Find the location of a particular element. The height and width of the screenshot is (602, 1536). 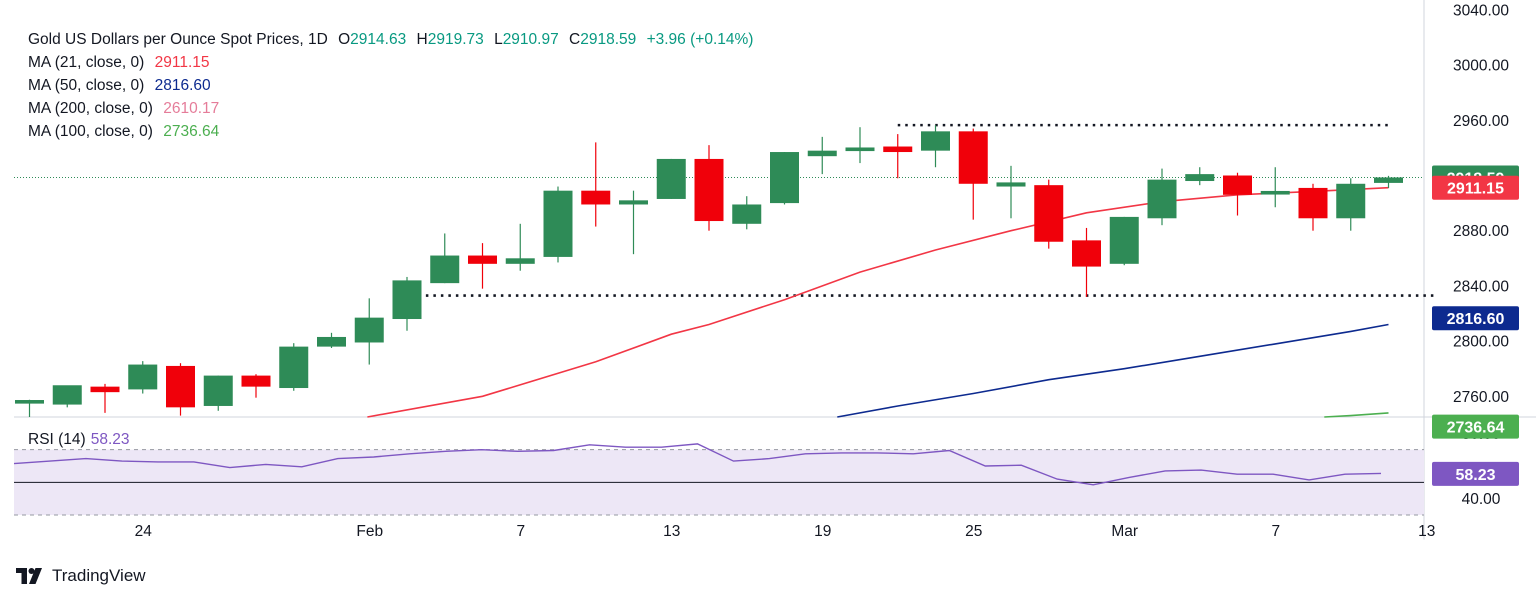

rsi-label: RSI (14) is located at coordinates (57, 439).